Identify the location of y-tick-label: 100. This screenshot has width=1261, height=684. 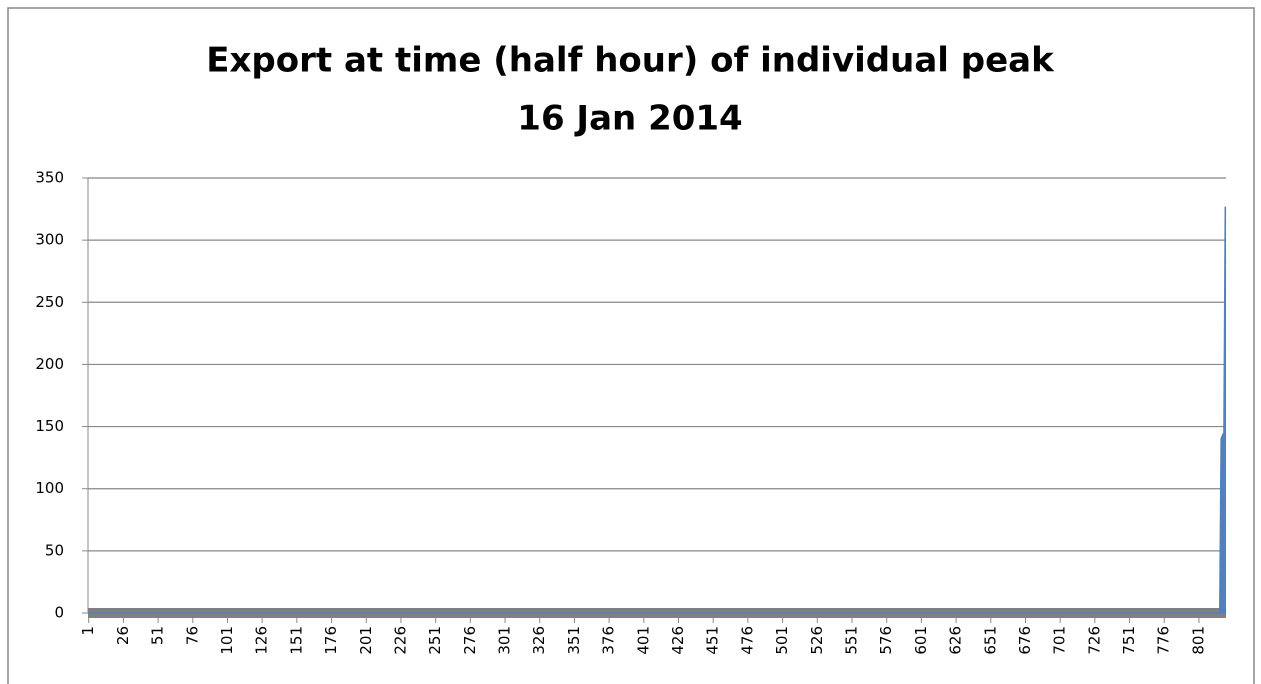
(49, 488).